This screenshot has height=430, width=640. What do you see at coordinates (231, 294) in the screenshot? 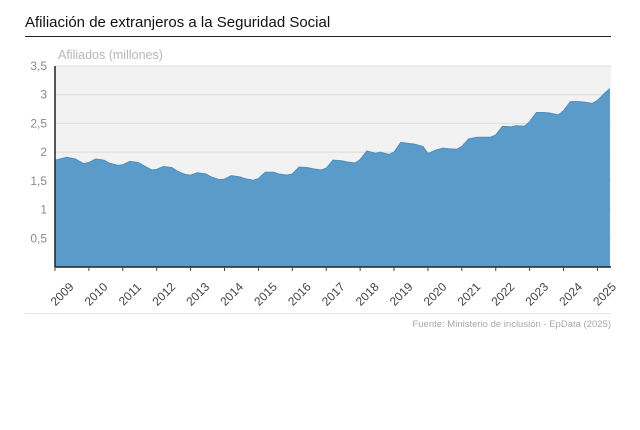
I see `x-tick-label: 2014` at bounding box center [231, 294].